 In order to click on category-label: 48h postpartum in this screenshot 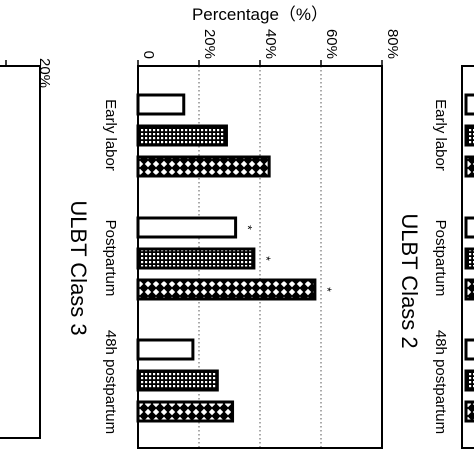, I will do `click(110, 382)`.